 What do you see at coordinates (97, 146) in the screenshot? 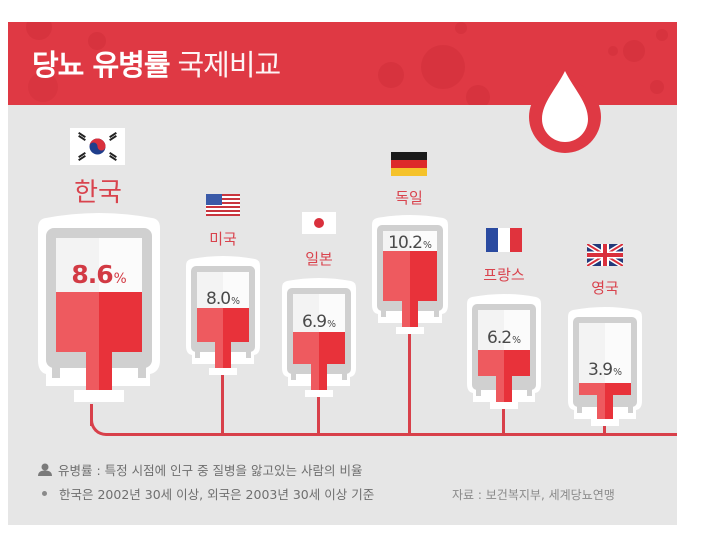
I see `south-korea-flag-icon` at bounding box center [97, 146].